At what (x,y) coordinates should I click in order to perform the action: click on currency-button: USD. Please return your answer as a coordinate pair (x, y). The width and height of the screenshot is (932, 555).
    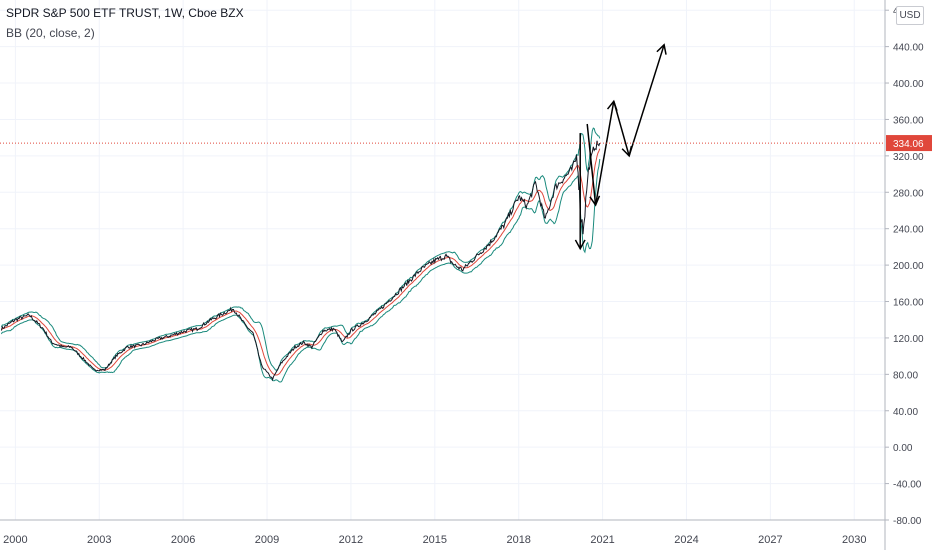
    Looking at the image, I should click on (910, 15).